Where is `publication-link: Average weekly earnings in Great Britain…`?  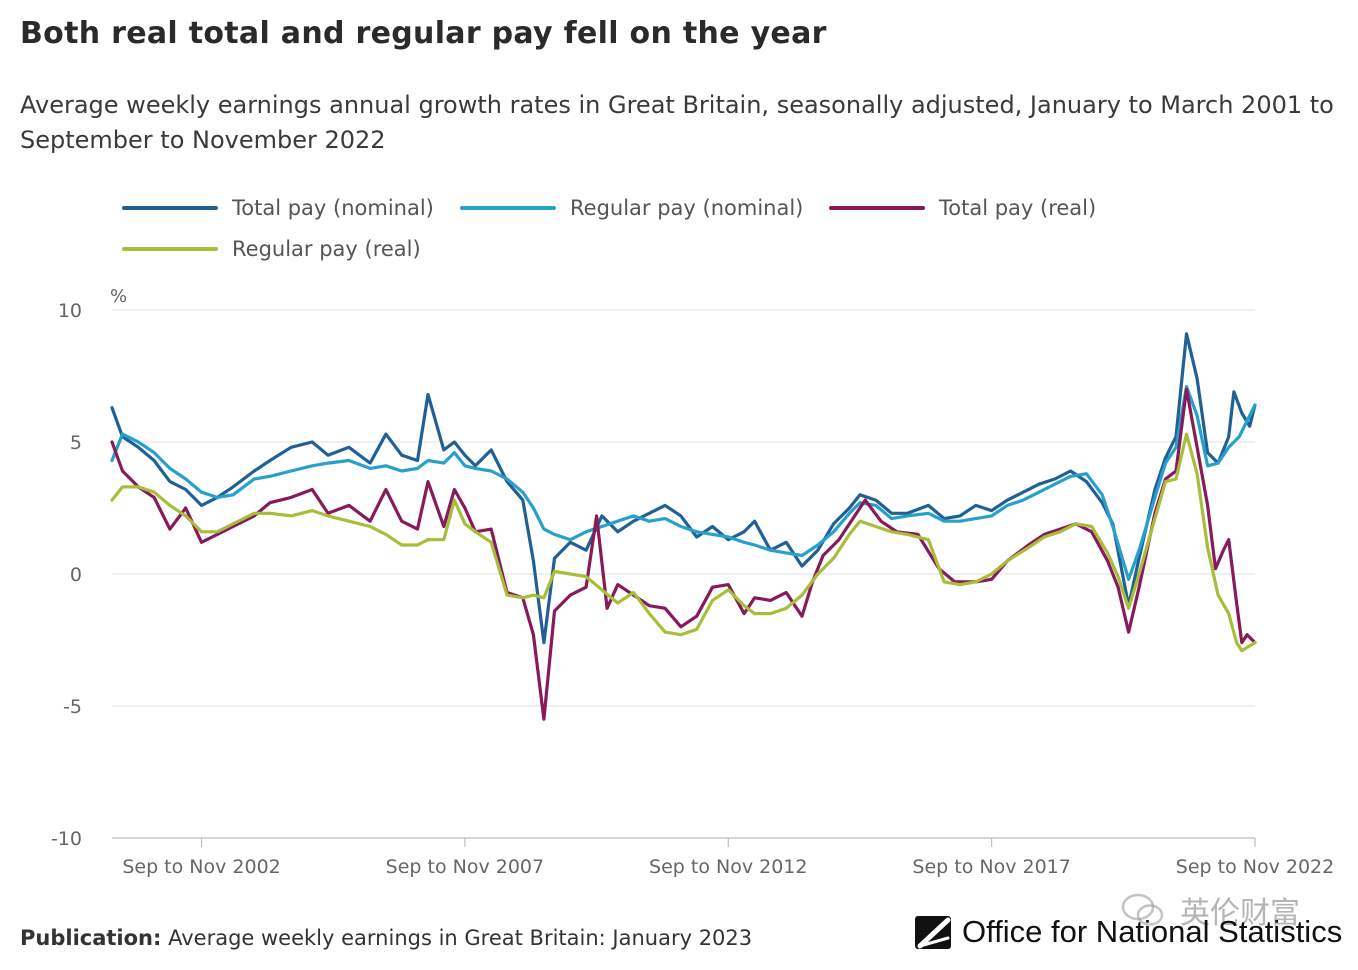 publication-link: Average weekly earnings in Great Britain… is located at coordinates (460, 938).